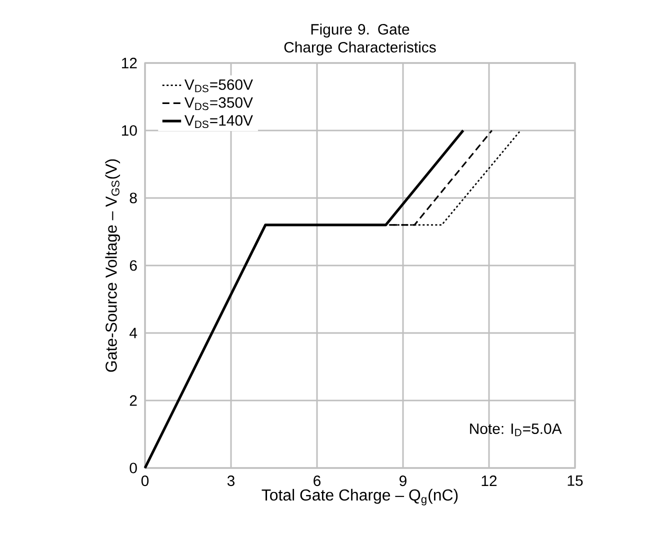  What do you see at coordinates (112, 265) in the screenshot?
I see `y-axis-title: Gate-Source Voltage – V$_{GS}$(V)` at bounding box center [112, 265].